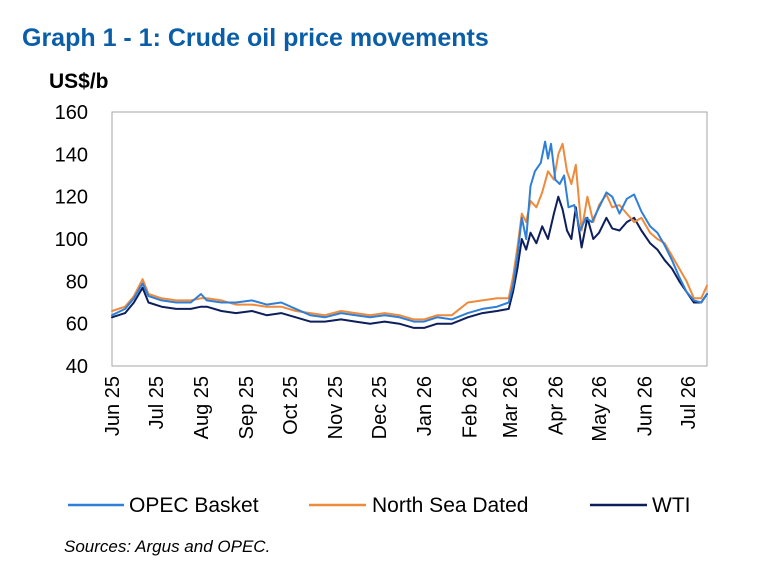 Image resolution: width=766 pixels, height=573 pixels. Describe the element at coordinates (511, 407) in the screenshot. I see `x-tick-label: Mar 26` at that location.